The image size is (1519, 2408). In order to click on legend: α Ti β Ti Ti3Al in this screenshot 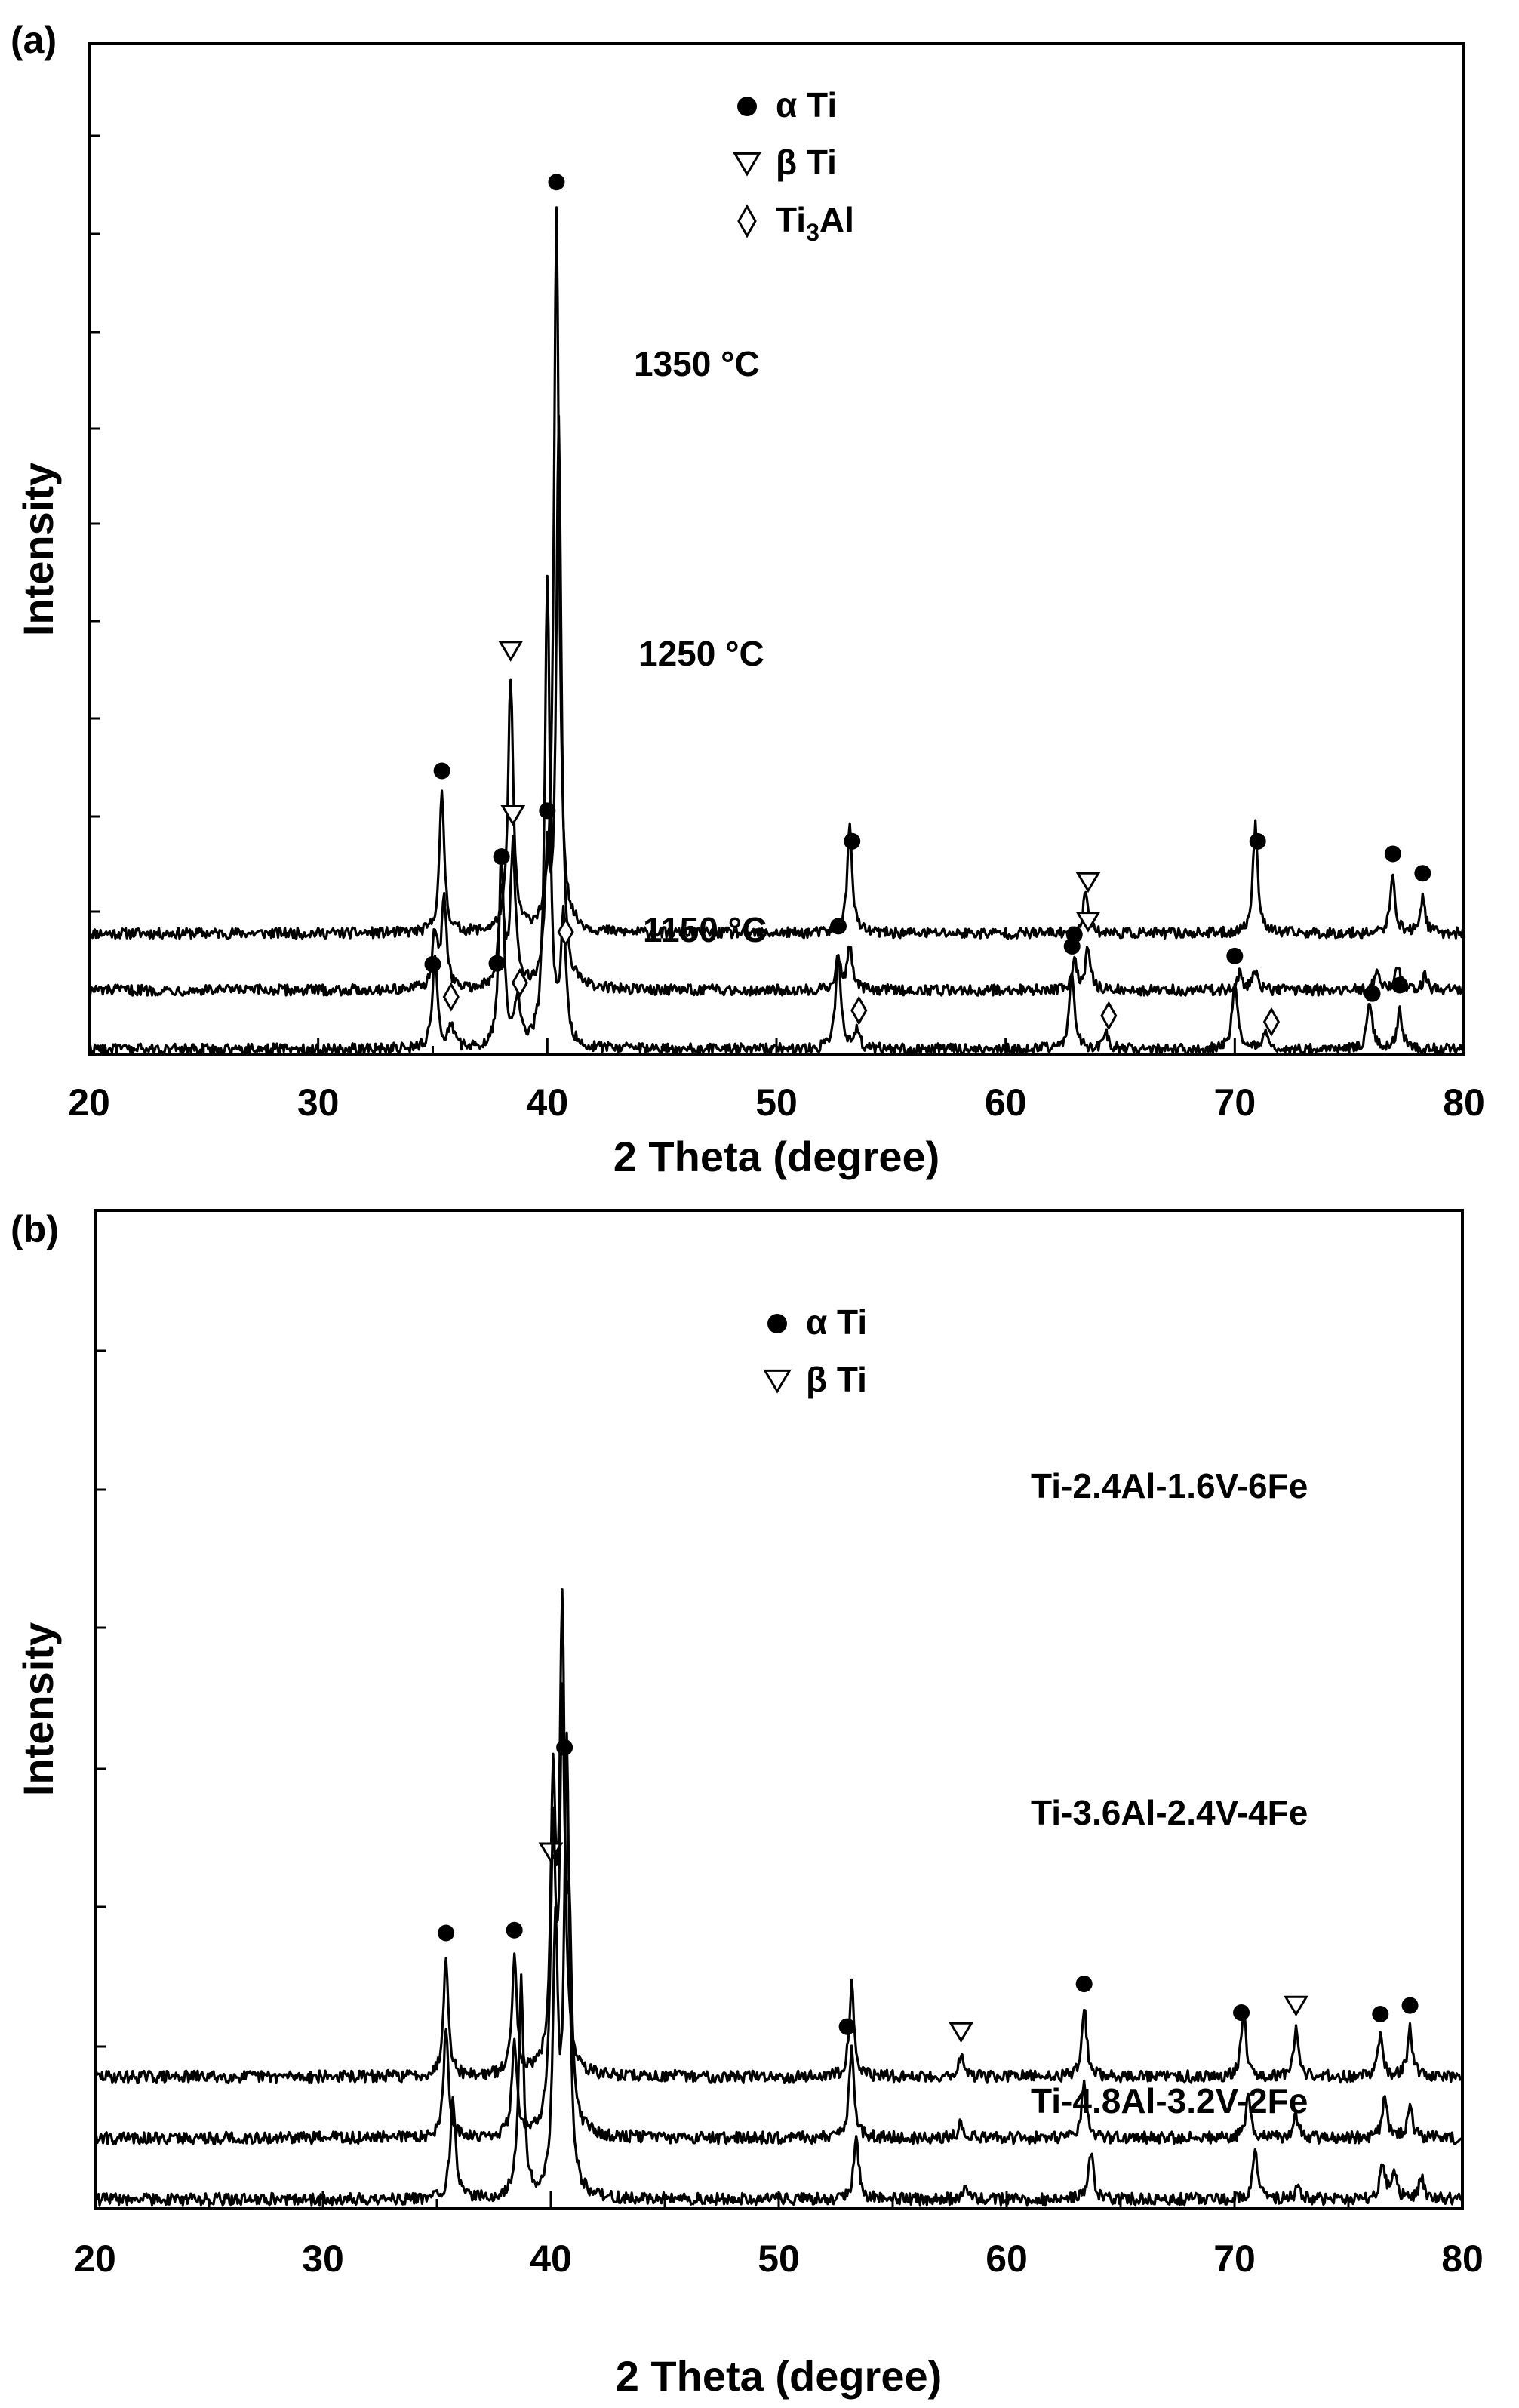, I will do `click(793, 165)`.